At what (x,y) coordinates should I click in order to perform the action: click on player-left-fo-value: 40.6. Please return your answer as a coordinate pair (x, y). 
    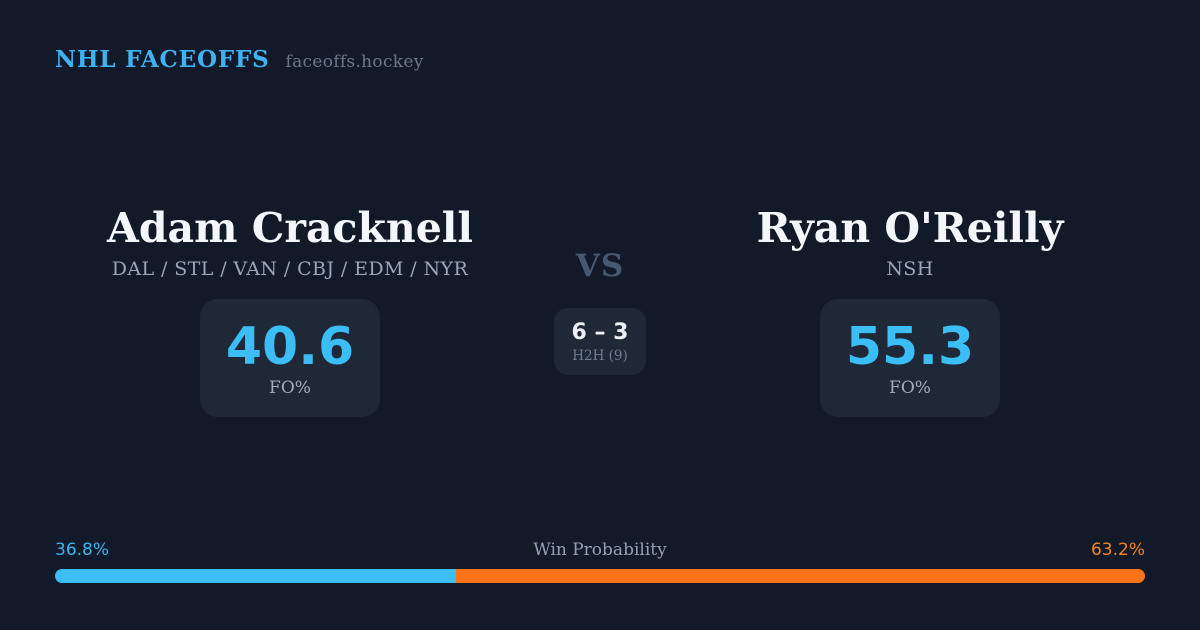
    Looking at the image, I should click on (290, 346).